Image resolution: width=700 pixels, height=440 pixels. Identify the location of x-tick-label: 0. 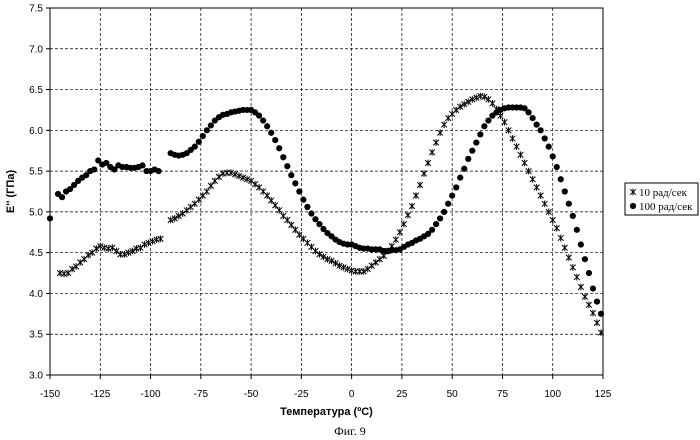
(352, 394).